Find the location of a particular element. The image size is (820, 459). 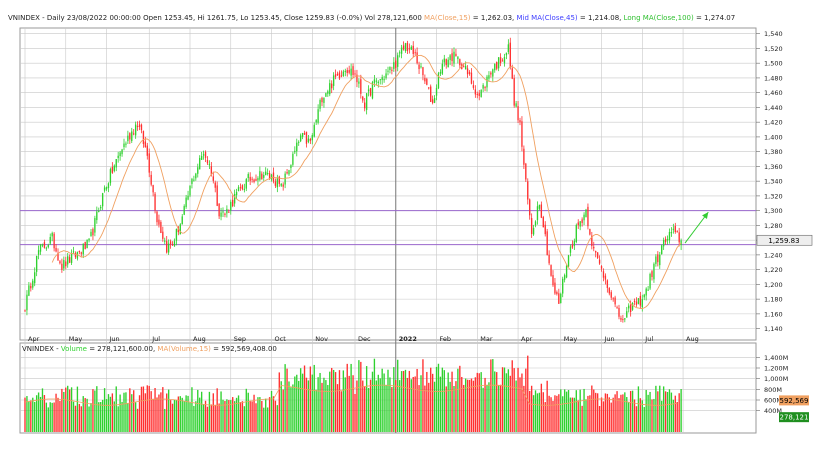

volume-ma-marker-label: 592,569 is located at coordinates (794, 401).